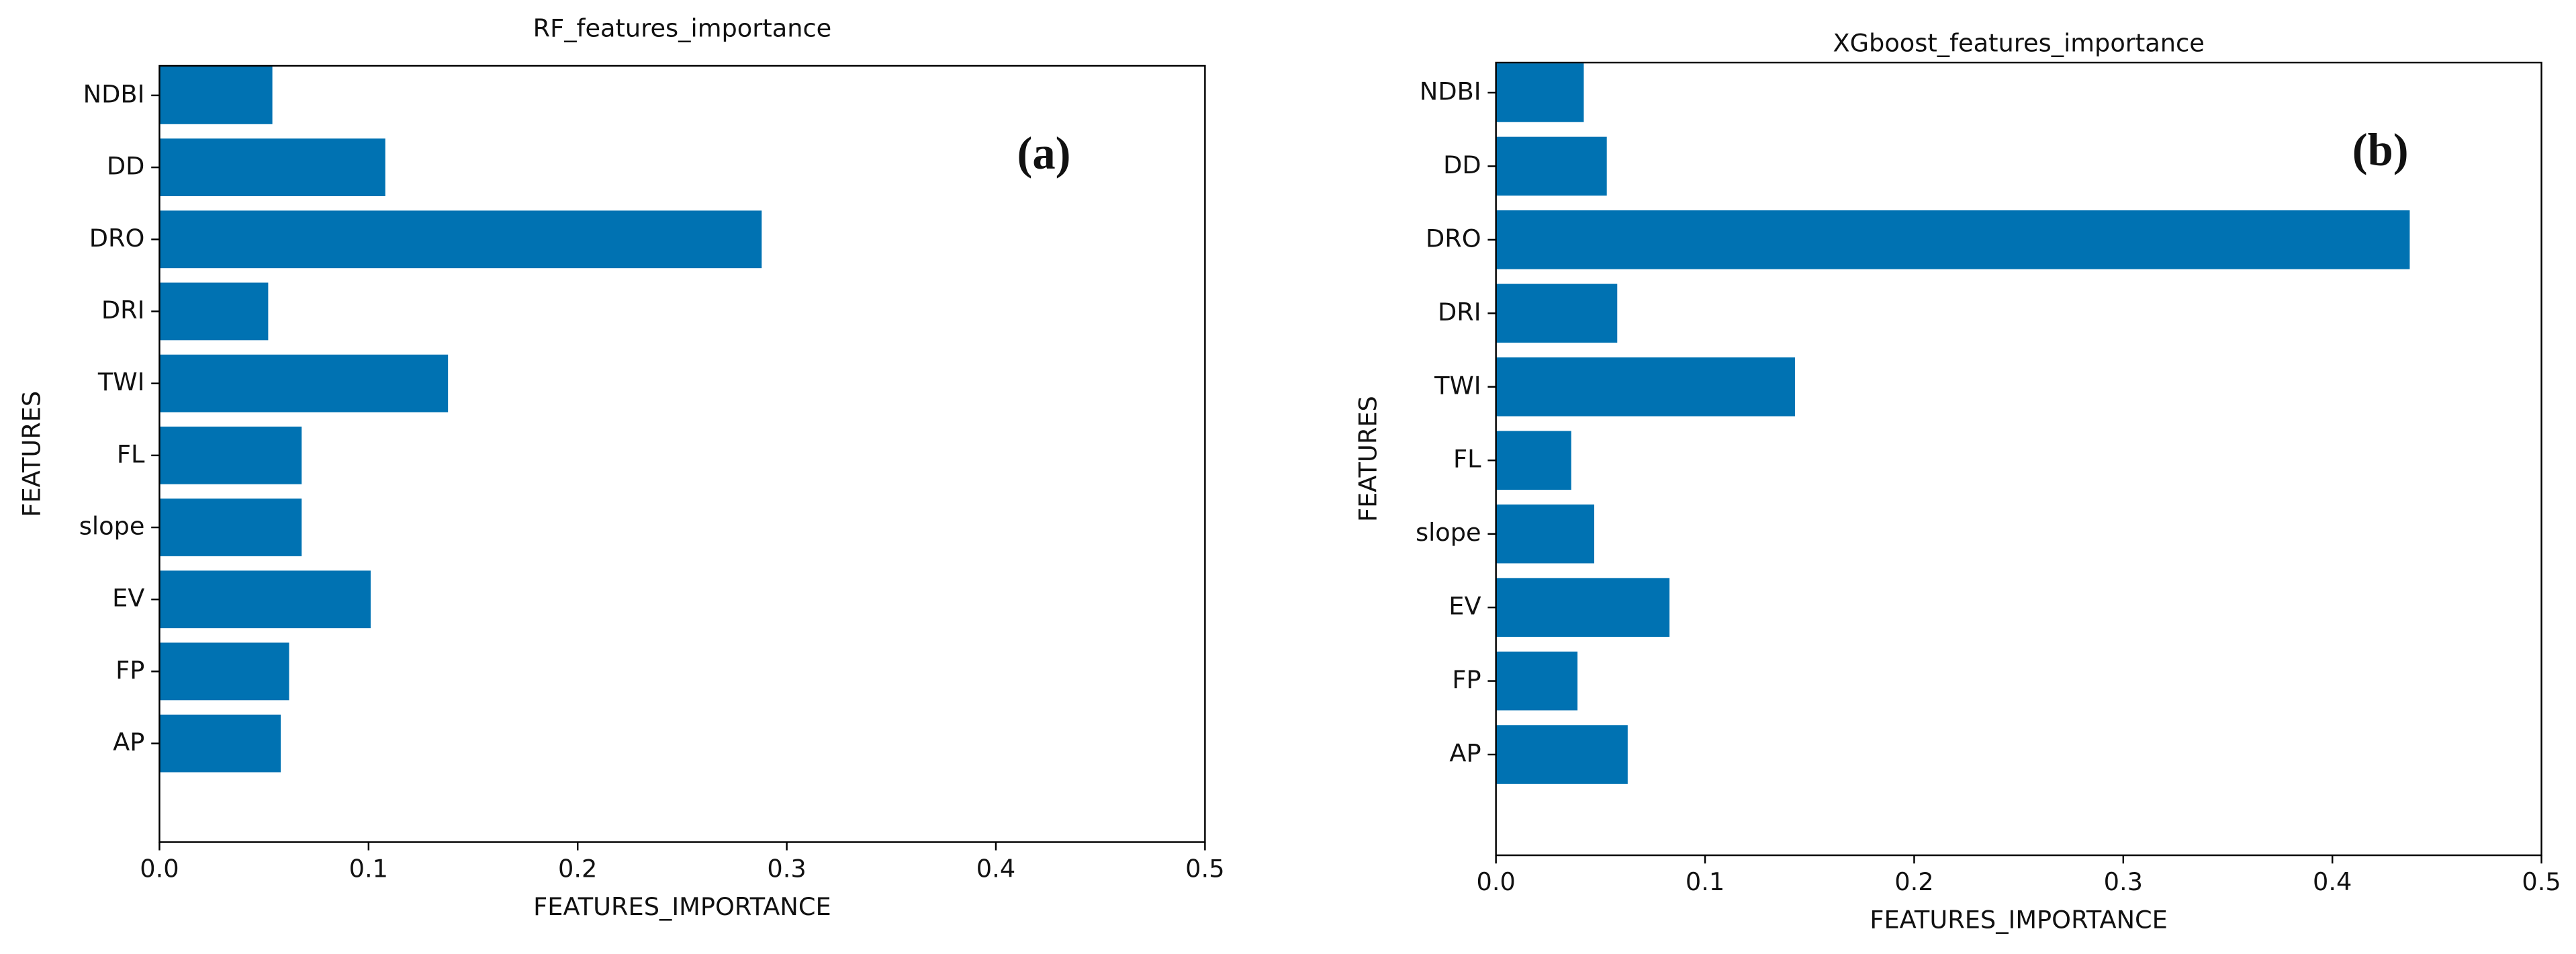  Describe the element at coordinates (1044, 153) in the screenshot. I see `annotation: (a)` at that location.